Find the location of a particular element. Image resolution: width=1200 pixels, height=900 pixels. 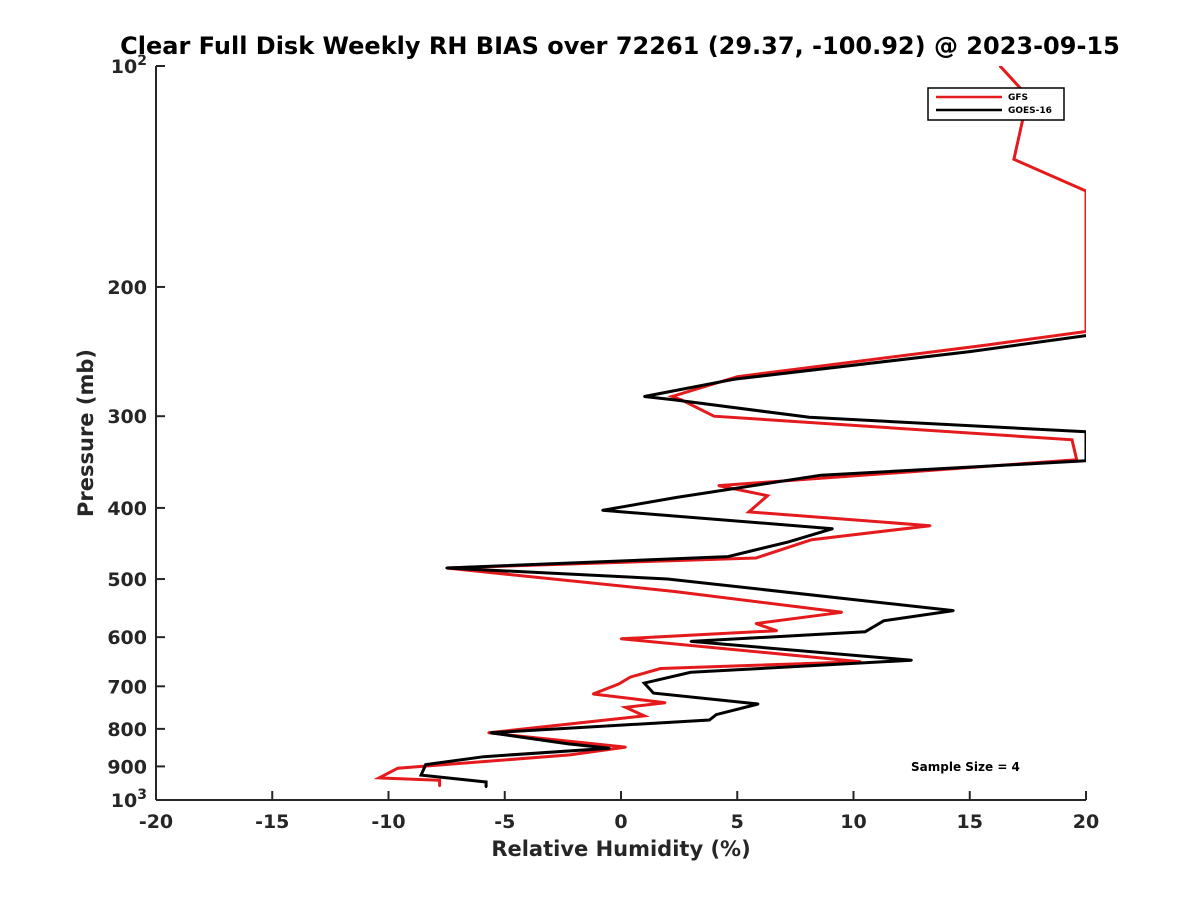

x-tick-label: 5 is located at coordinates (737, 822).